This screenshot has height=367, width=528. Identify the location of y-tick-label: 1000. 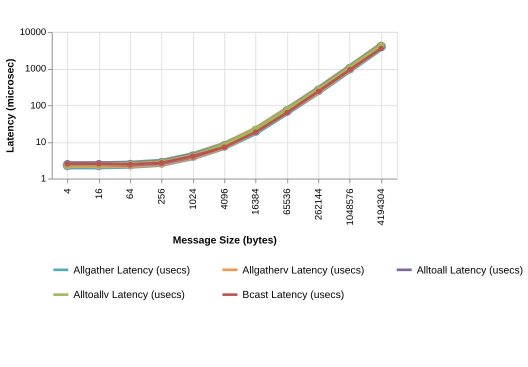
(35, 69).